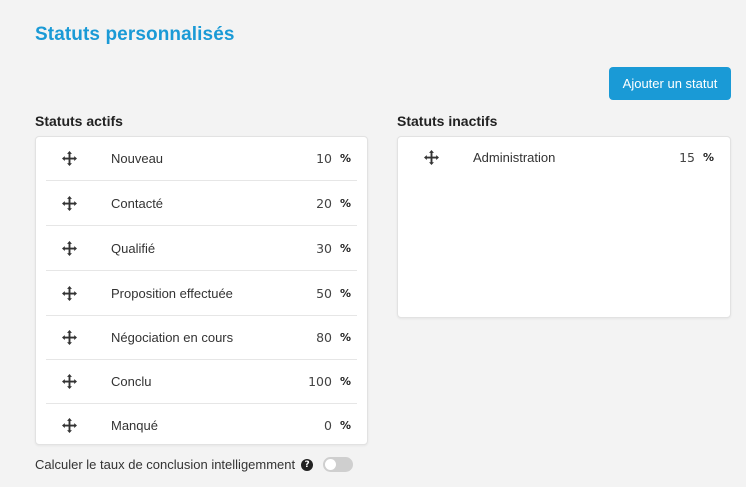 The width and height of the screenshot is (746, 487). What do you see at coordinates (133, 248) in the screenshot?
I see `status-label: Qualifié` at bounding box center [133, 248].